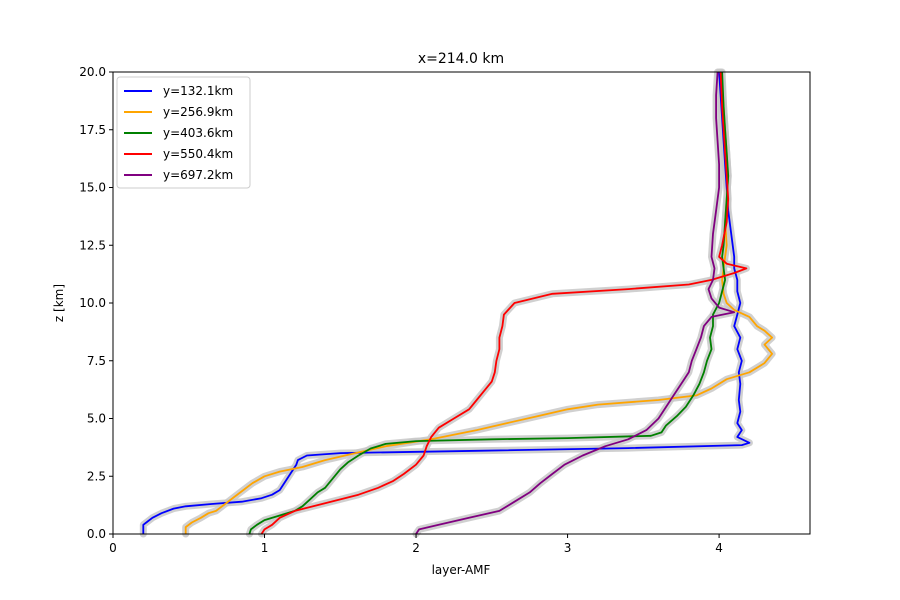 The width and height of the screenshot is (900, 600). What do you see at coordinates (96, 419) in the screenshot?
I see `y-tick-label: 5.0` at bounding box center [96, 419].